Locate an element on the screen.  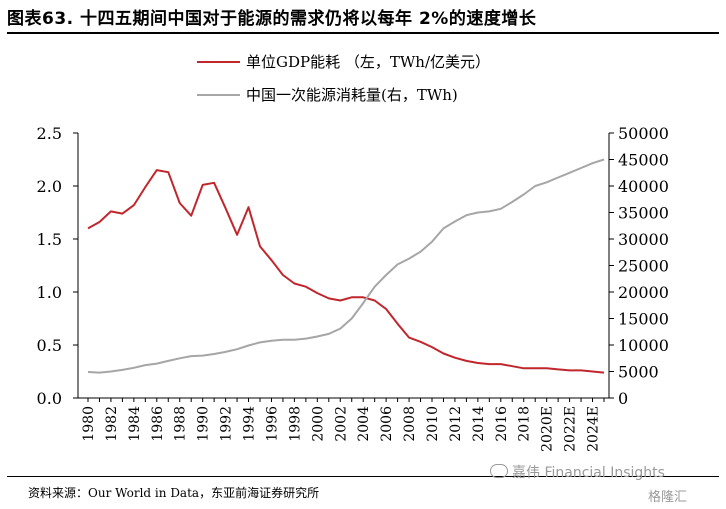
x-tick-label: 1980 is located at coordinates (89, 424).